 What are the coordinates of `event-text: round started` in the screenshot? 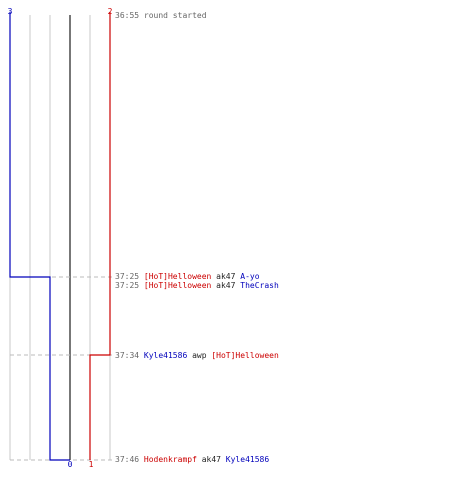 It's located at (175, 15).